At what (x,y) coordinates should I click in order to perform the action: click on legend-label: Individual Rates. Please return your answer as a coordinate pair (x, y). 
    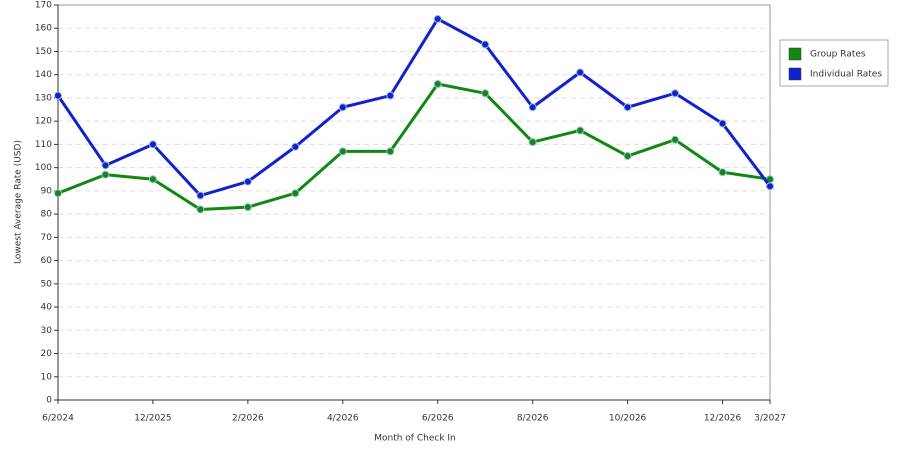
    Looking at the image, I should click on (846, 75).